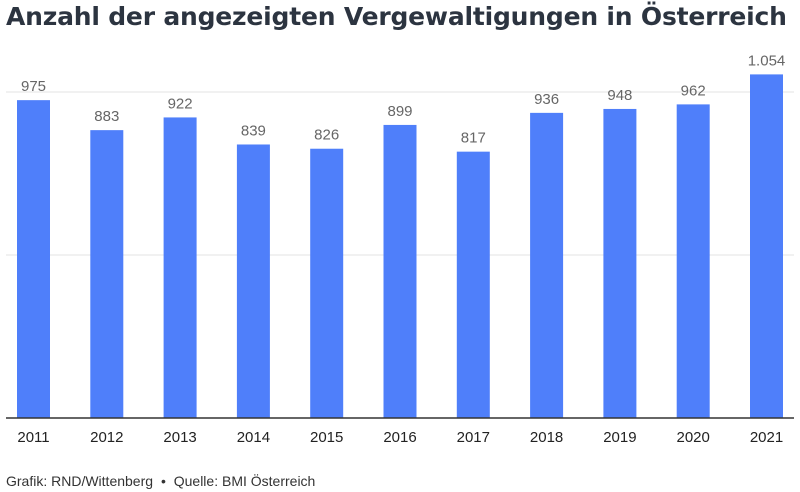 The image size is (800, 492). I want to click on data-label: 922, so click(180, 103).